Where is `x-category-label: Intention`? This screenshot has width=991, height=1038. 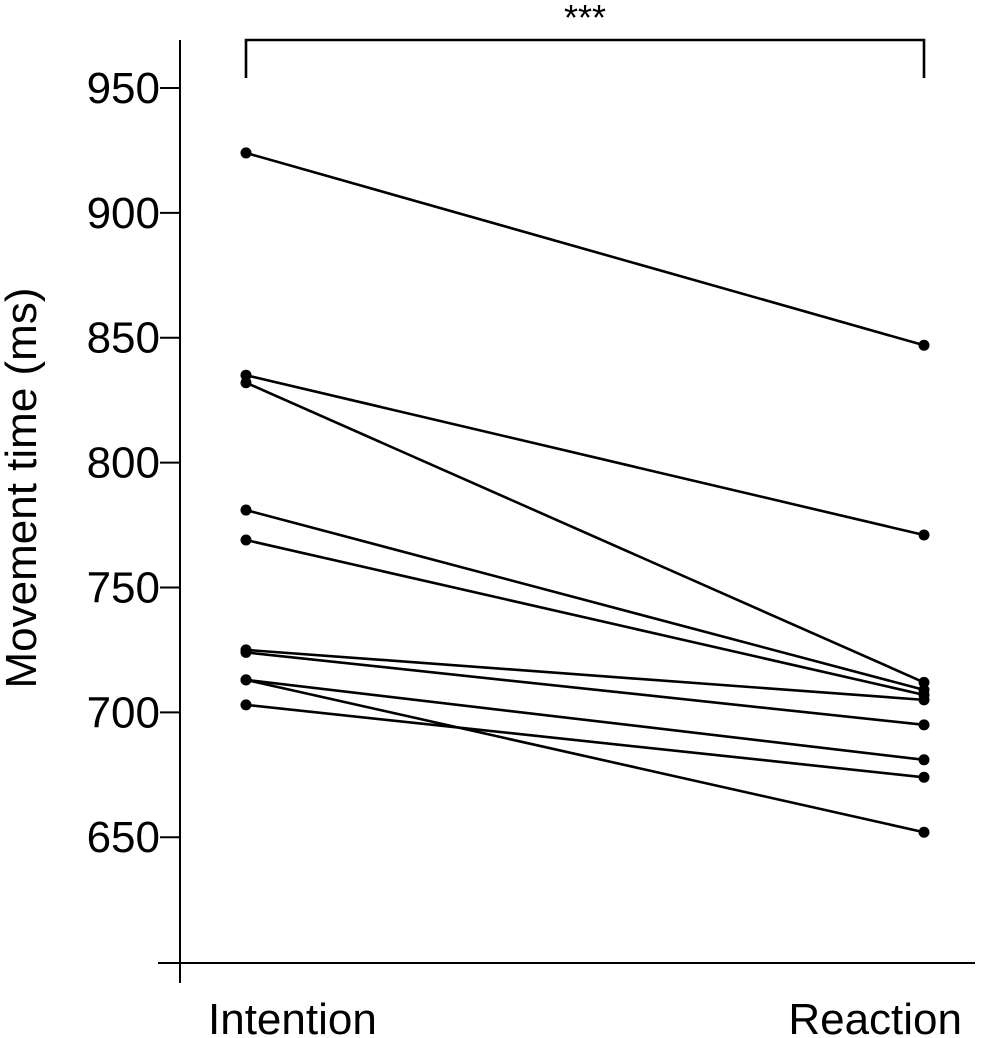
x-category-label: Intention is located at coordinates (292, 1016).